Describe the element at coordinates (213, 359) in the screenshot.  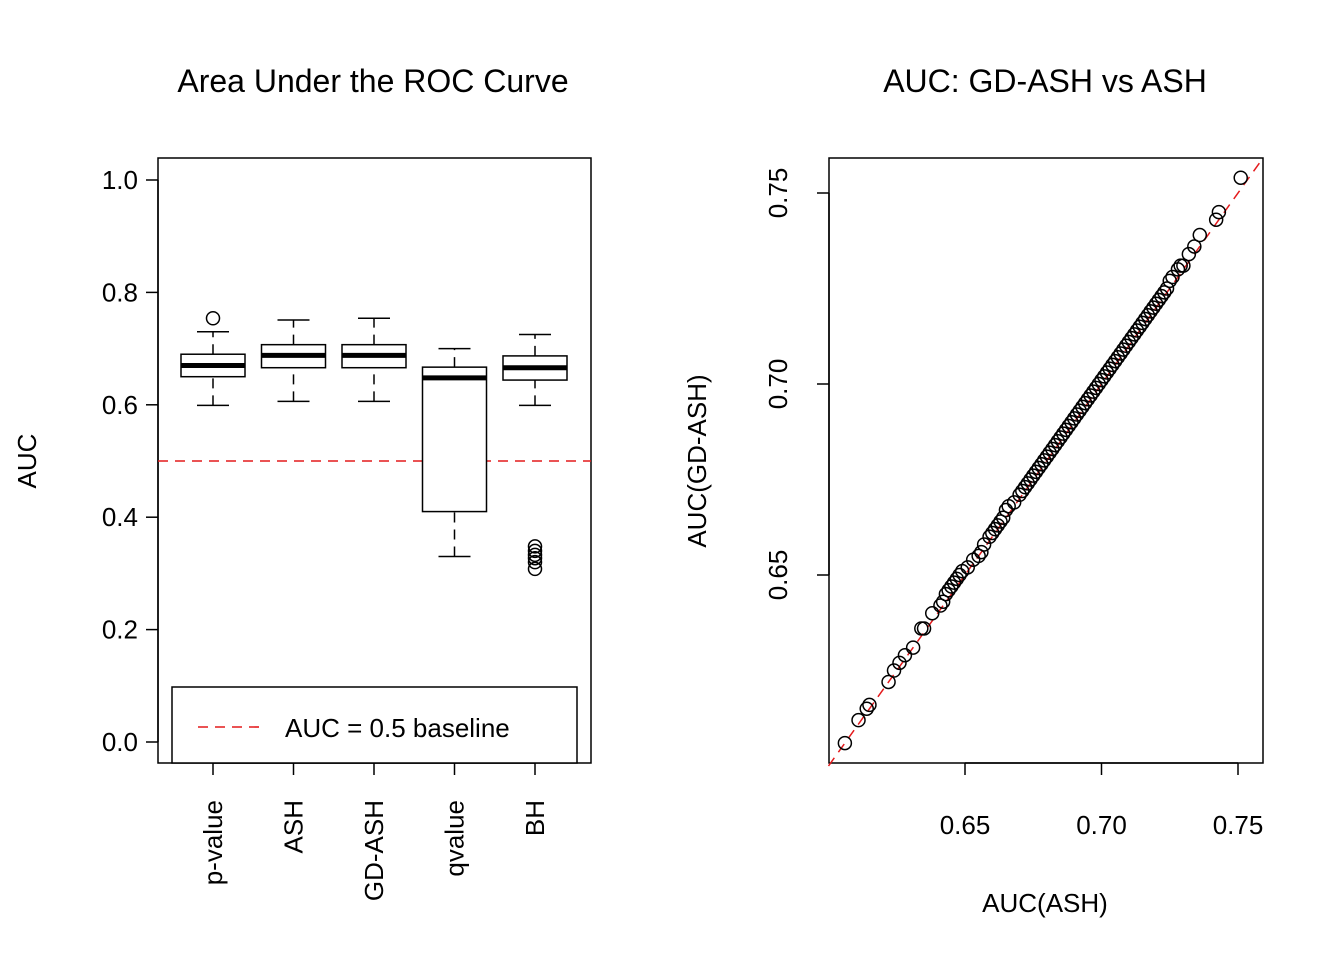
I see `box-p-value` at that location.